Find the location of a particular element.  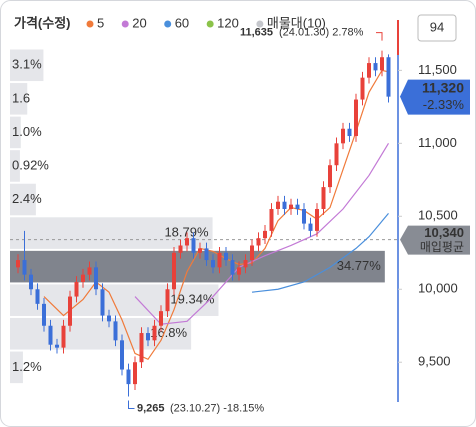

profile-label: 2.4% is located at coordinates (27, 198).